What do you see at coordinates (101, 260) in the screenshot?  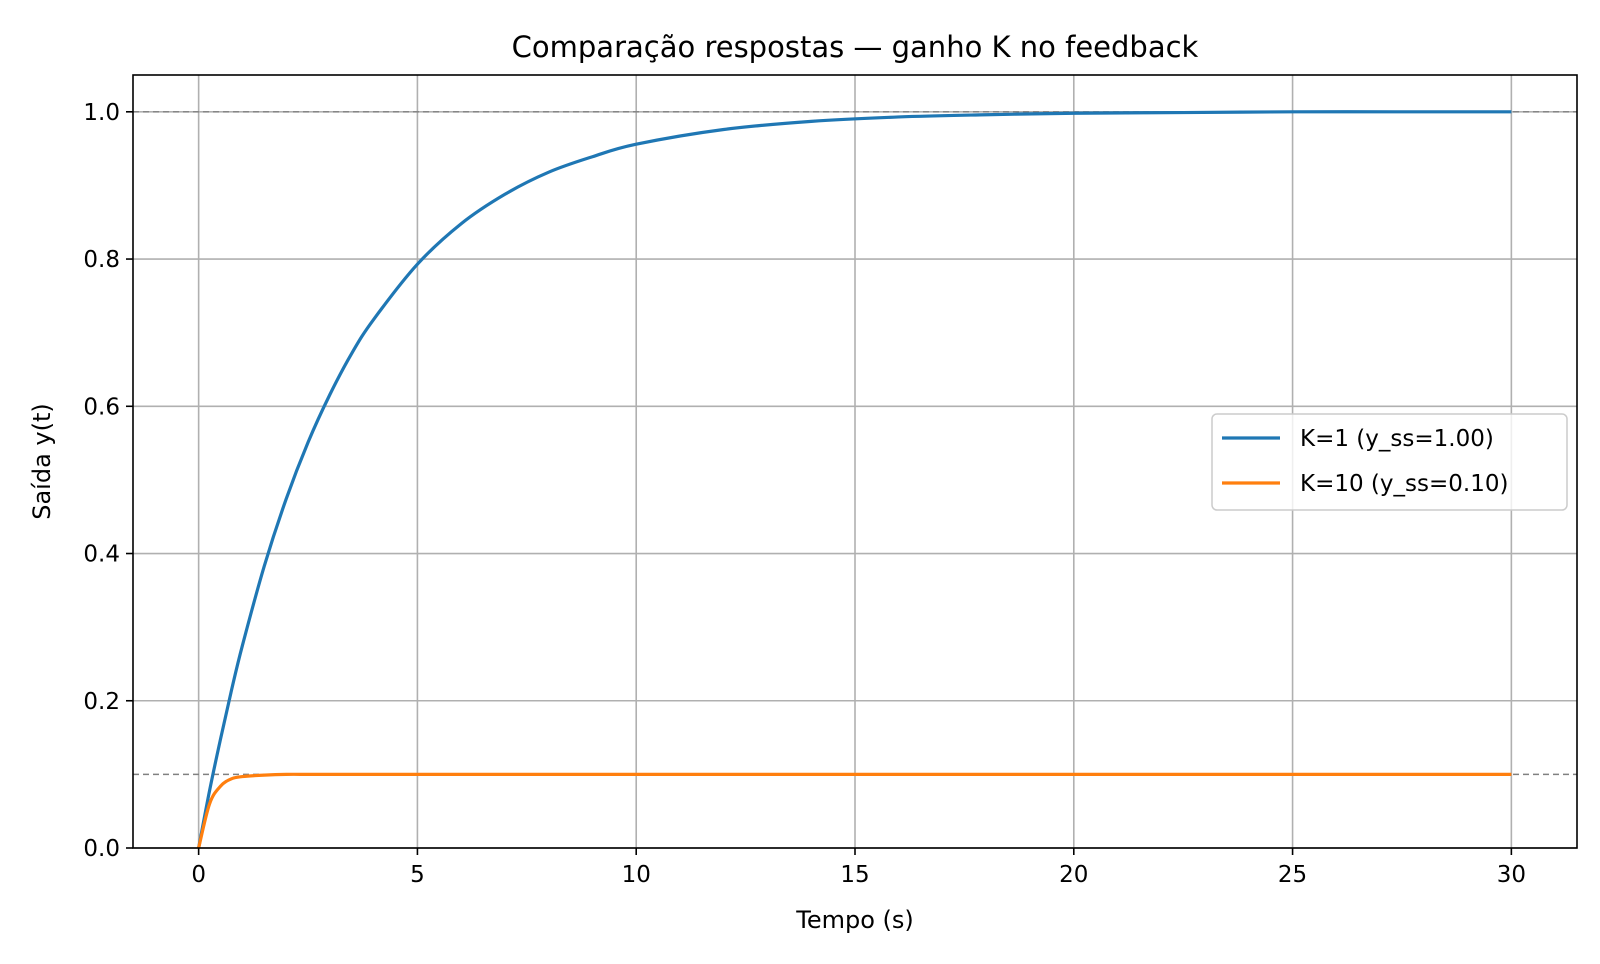 I see `y-tick-label: 0.8` at bounding box center [101, 260].